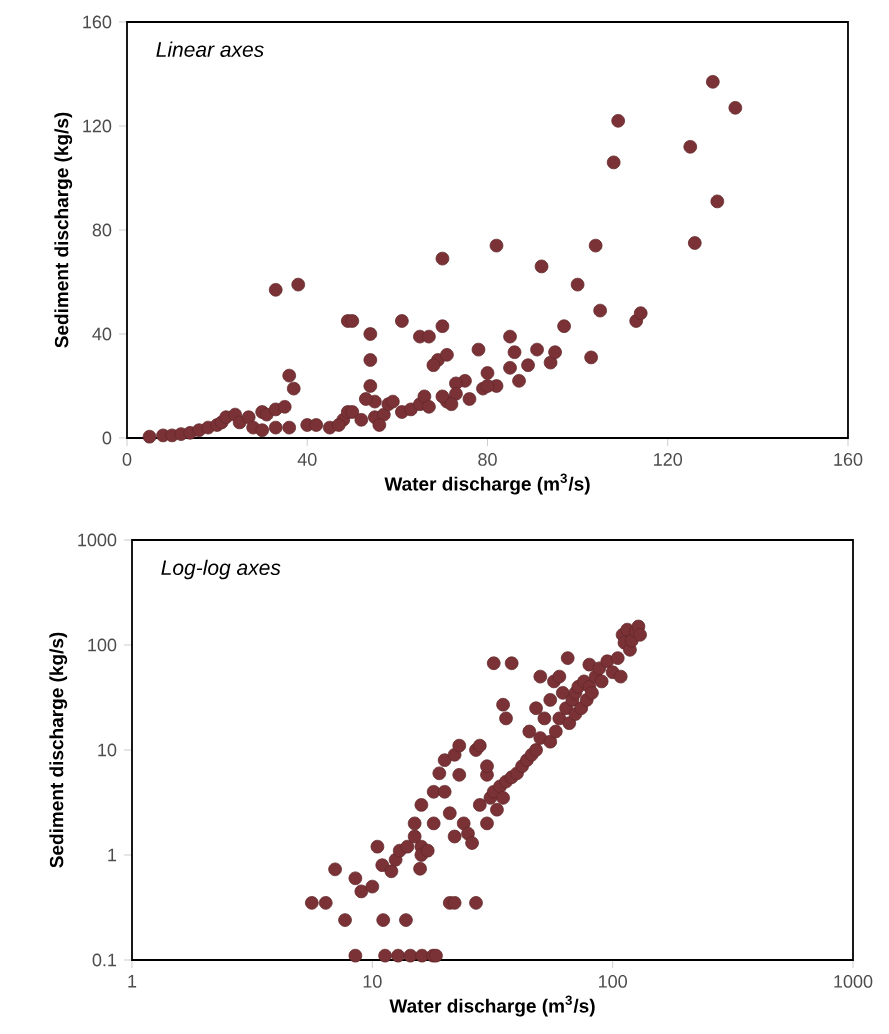 The image size is (889, 1034). I want to click on y-tick-label: 100, so click(102, 645).